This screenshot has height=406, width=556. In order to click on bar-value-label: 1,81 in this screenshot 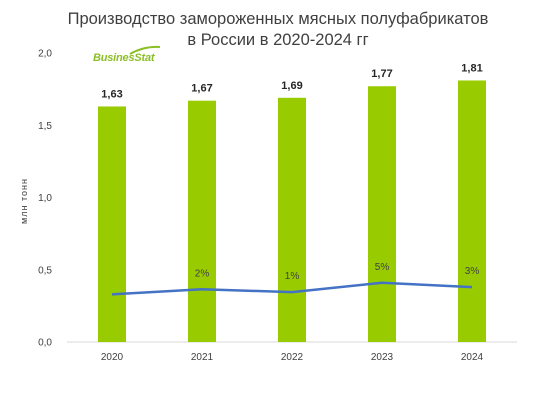, I will do `click(471, 68)`.